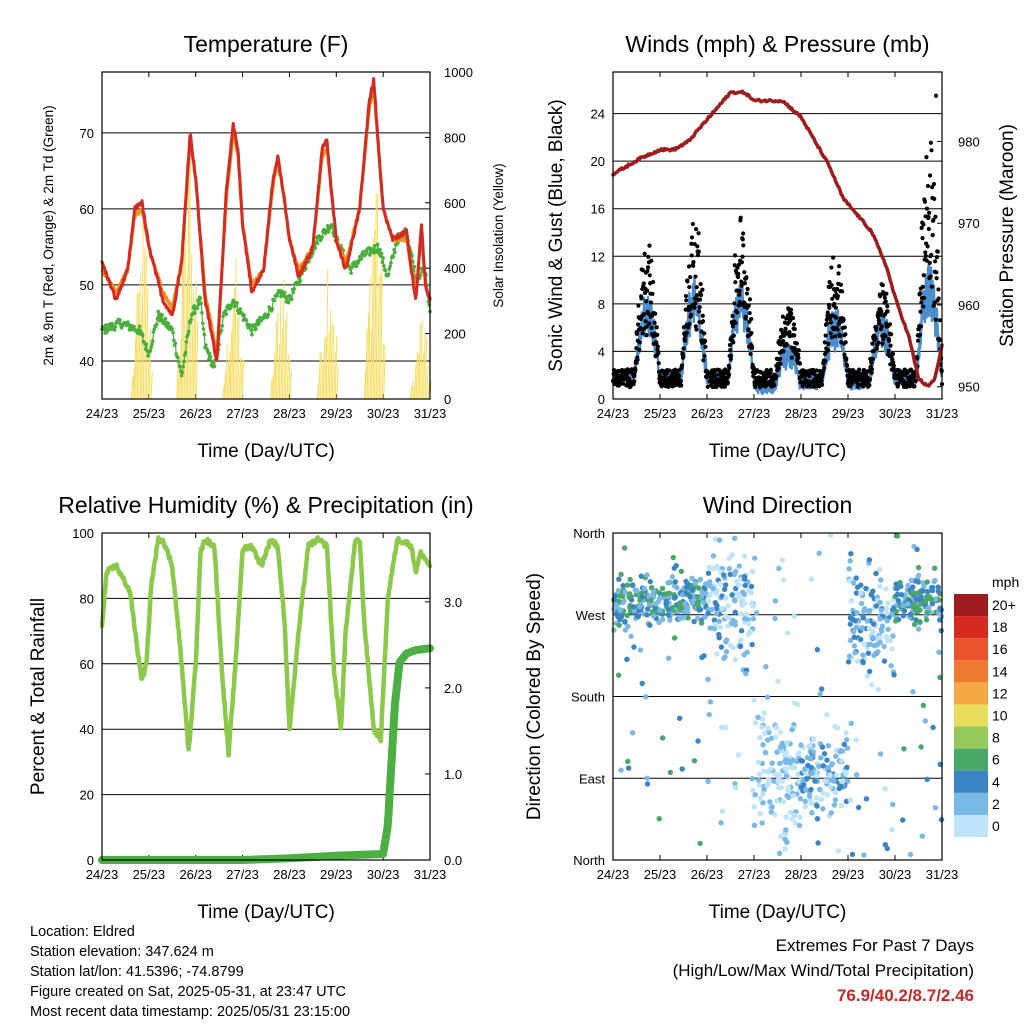  Describe the element at coordinates (971, 715) in the screenshot. I see `colorbar-swatch` at that location.